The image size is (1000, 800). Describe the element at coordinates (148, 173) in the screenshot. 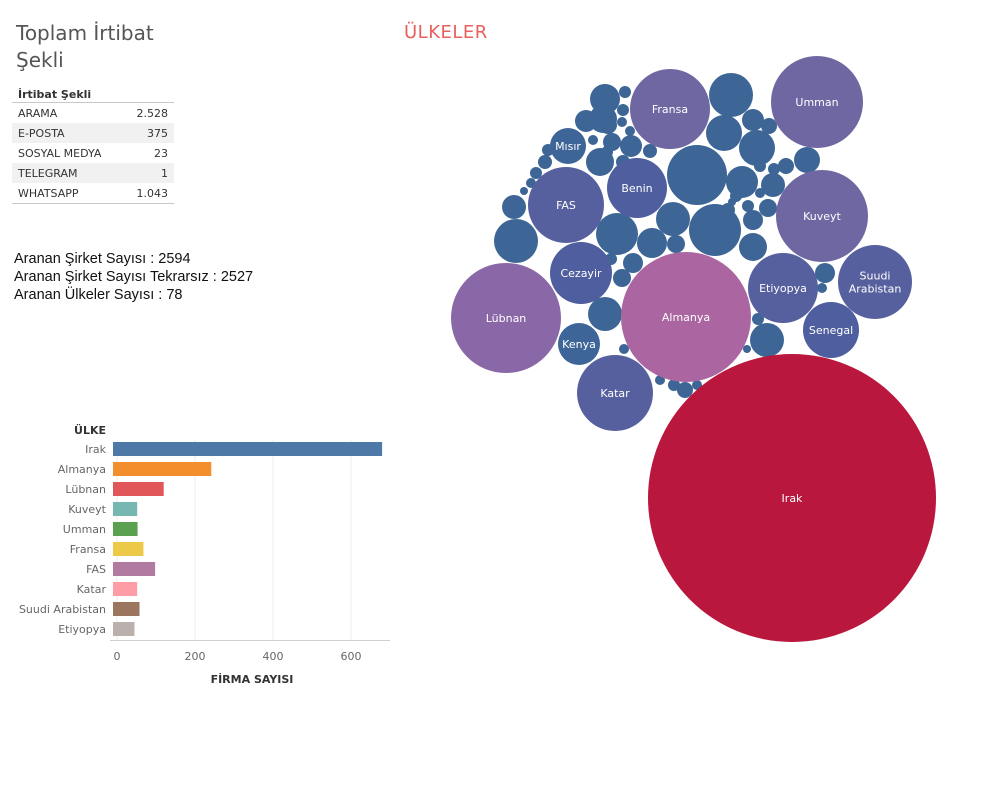

I see `row-value: 1` at that location.